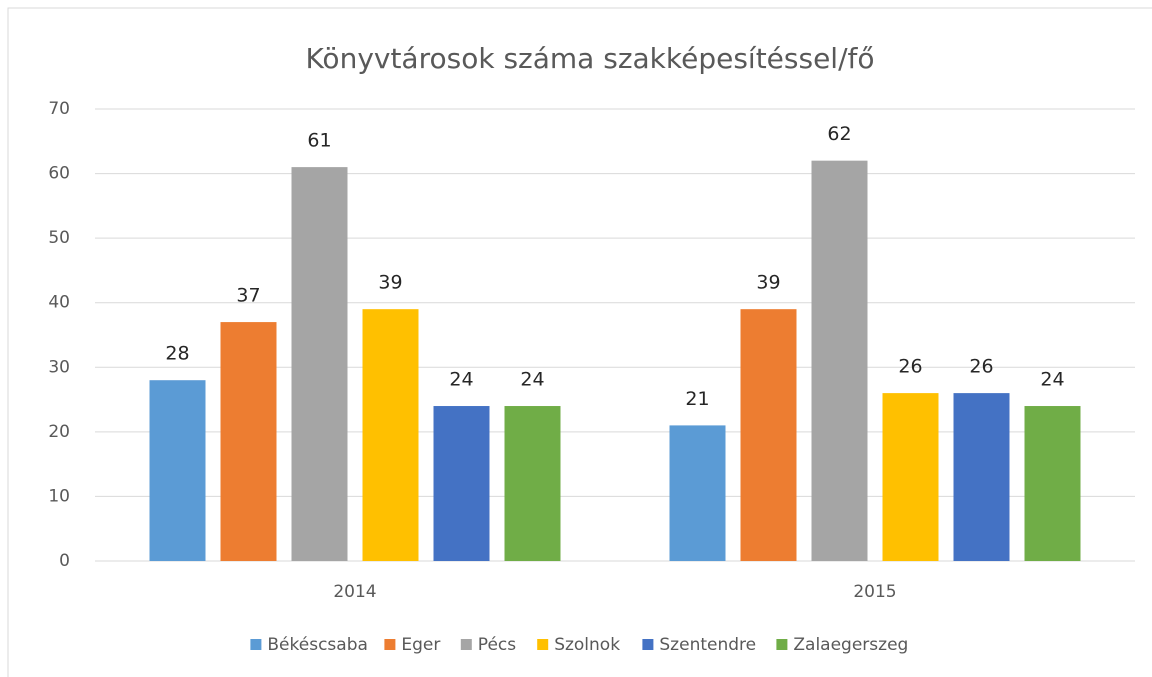  I want to click on data-label: 62, so click(839, 134).